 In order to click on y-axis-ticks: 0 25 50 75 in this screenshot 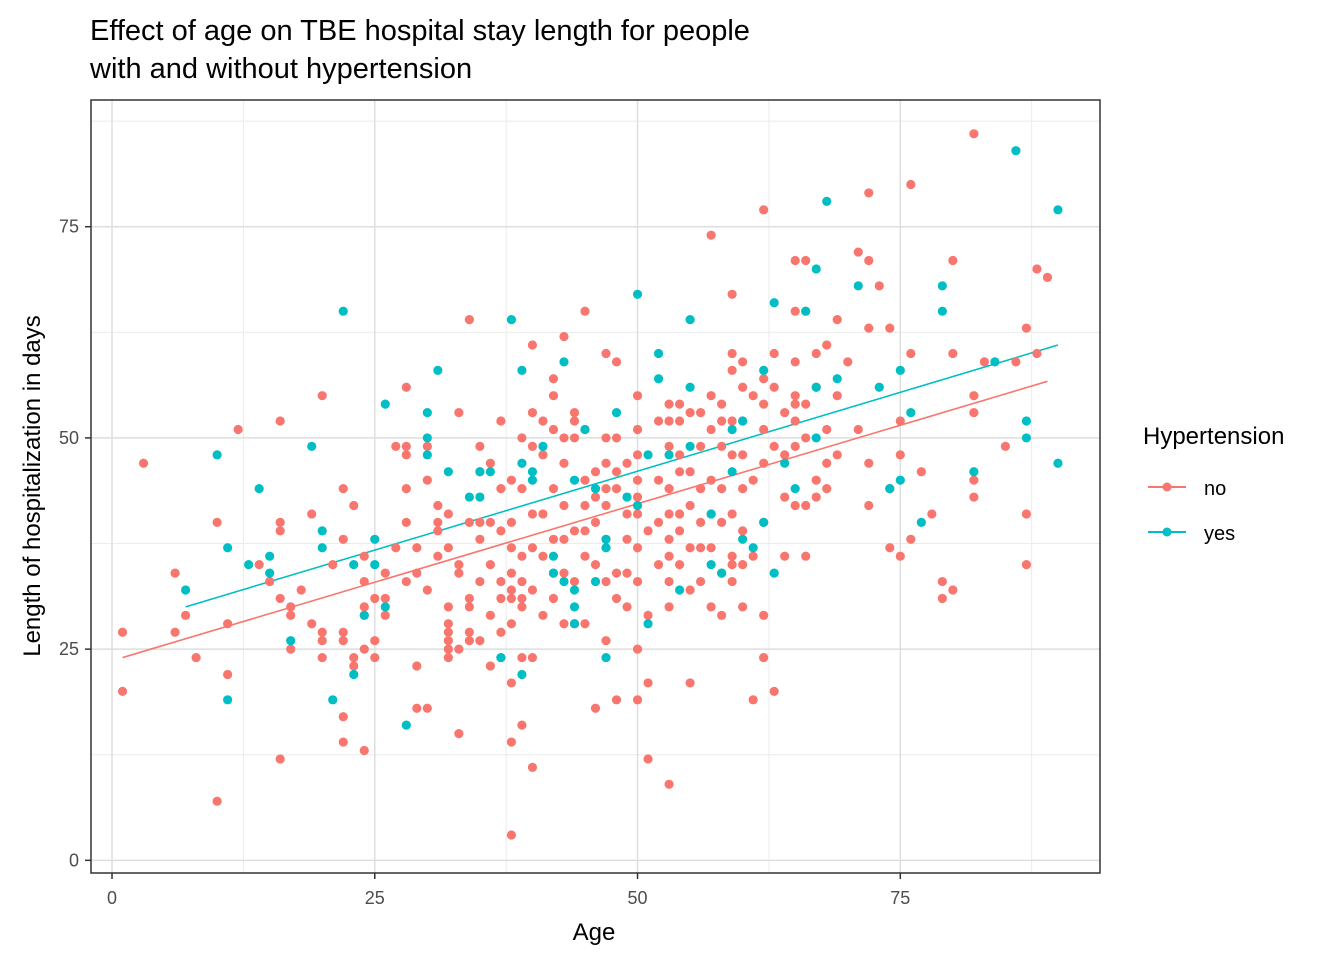, I will do `click(75, 543)`.